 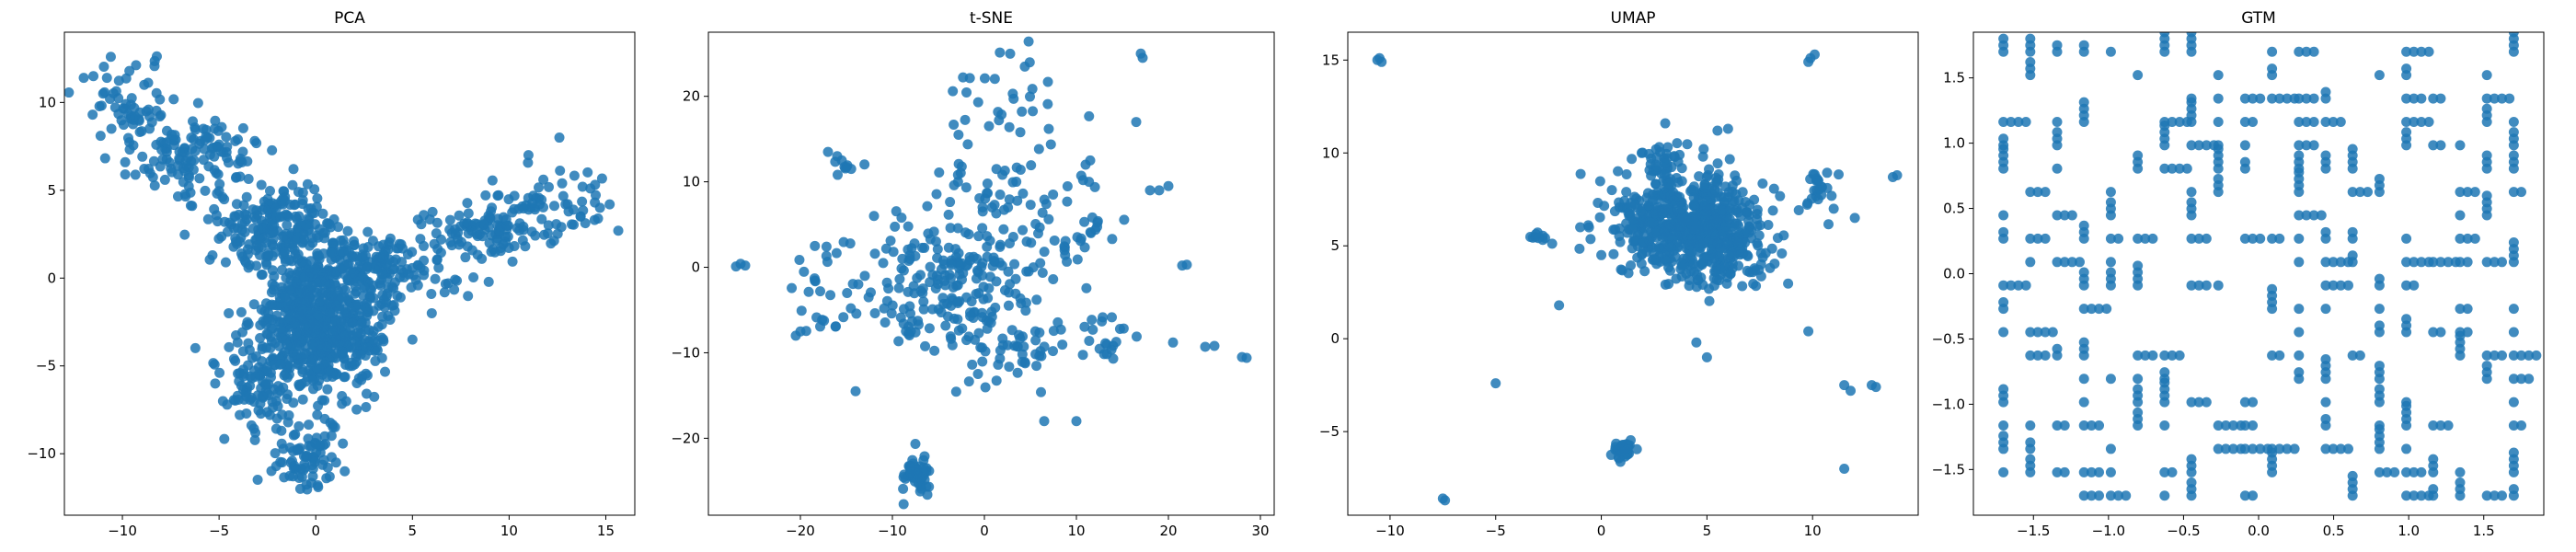 What do you see at coordinates (1954, 143) in the screenshot?
I see `y-tick-label: 1.0` at bounding box center [1954, 143].